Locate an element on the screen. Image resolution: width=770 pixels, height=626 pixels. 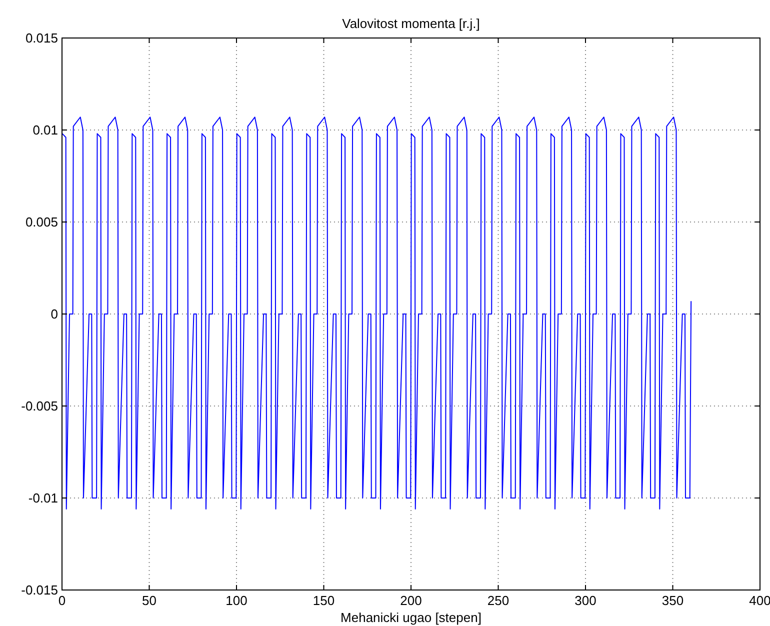
x-tick-label: 250 is located at coordinates (498, 600).